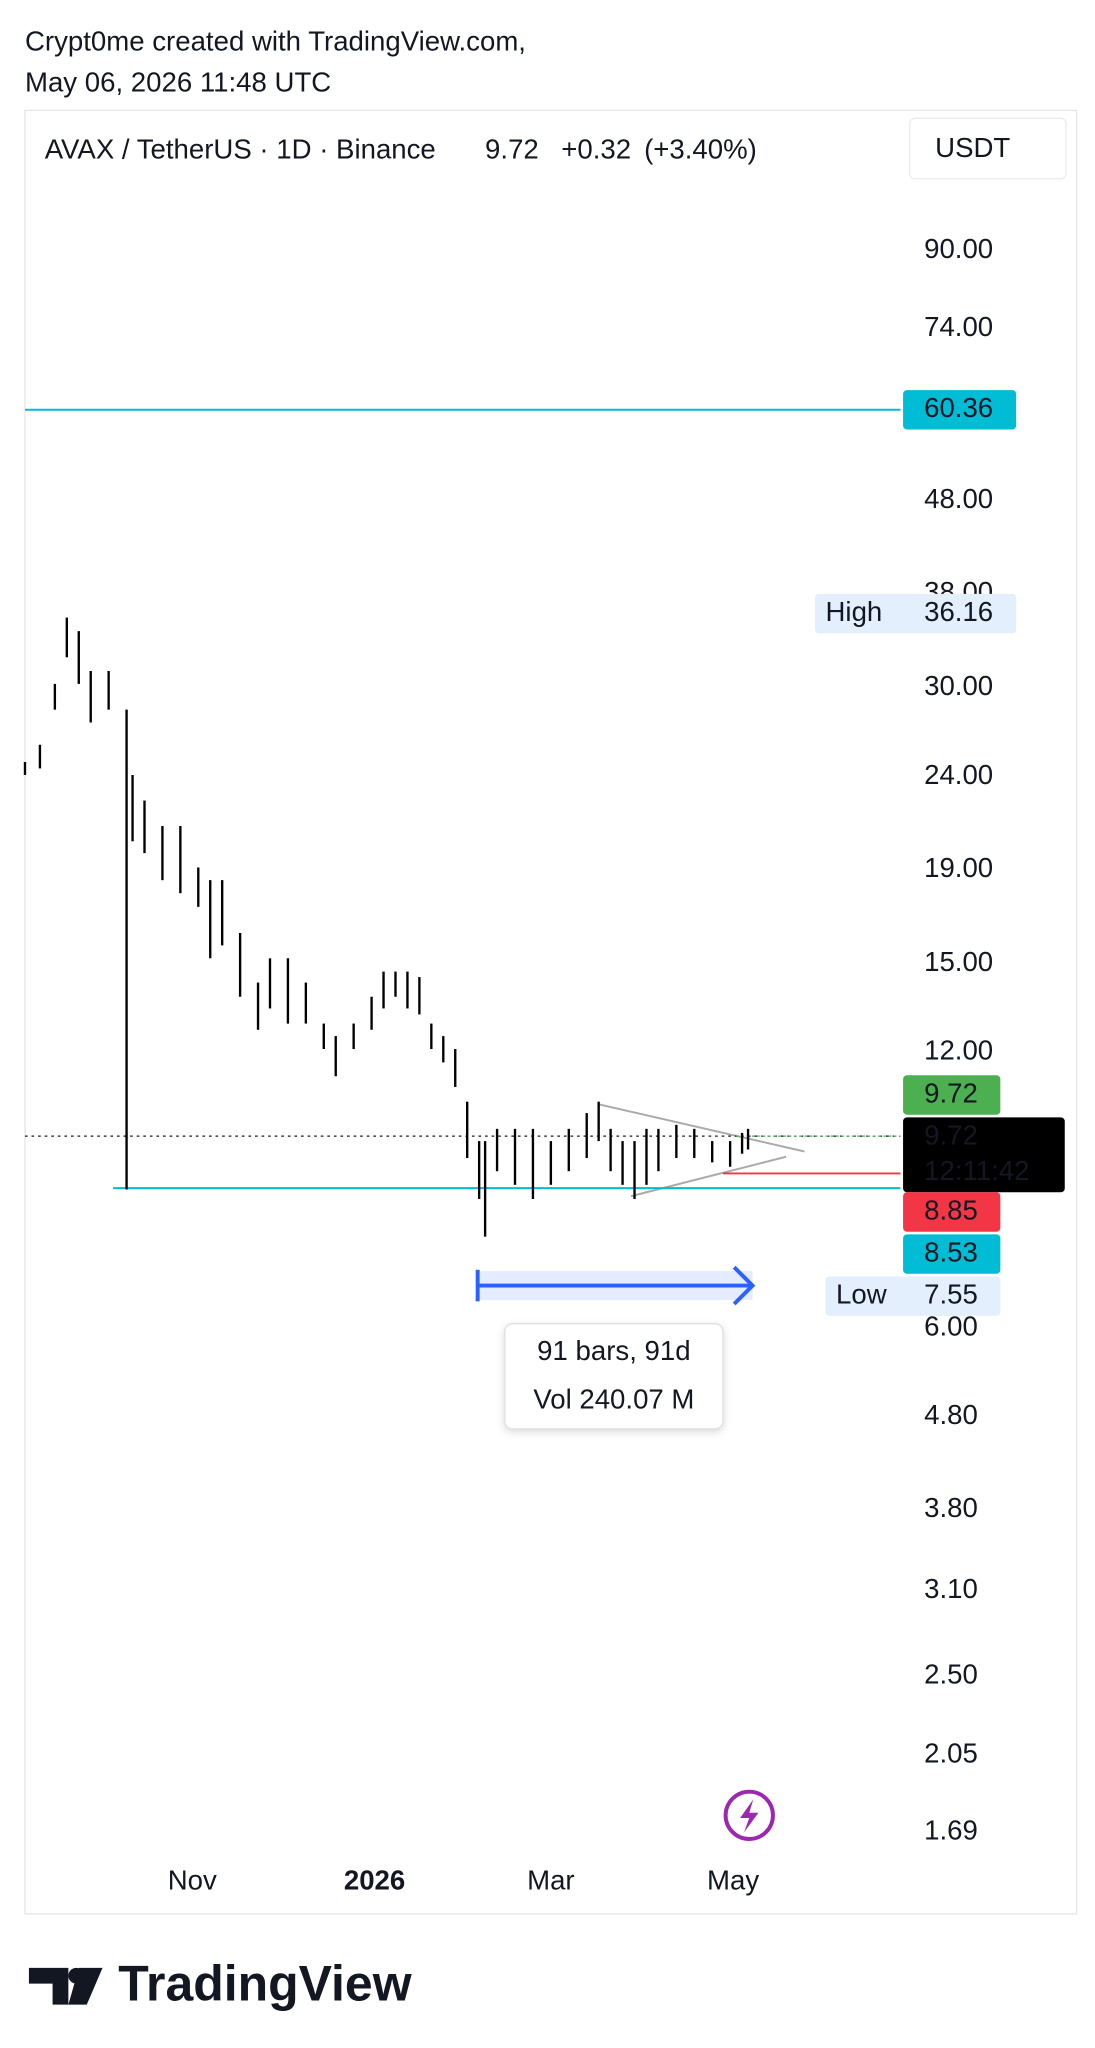  What do you see at coordinates (512, 148) in the screenshot?
I see `last-price: 9.72` at bounding box center [512, 148].